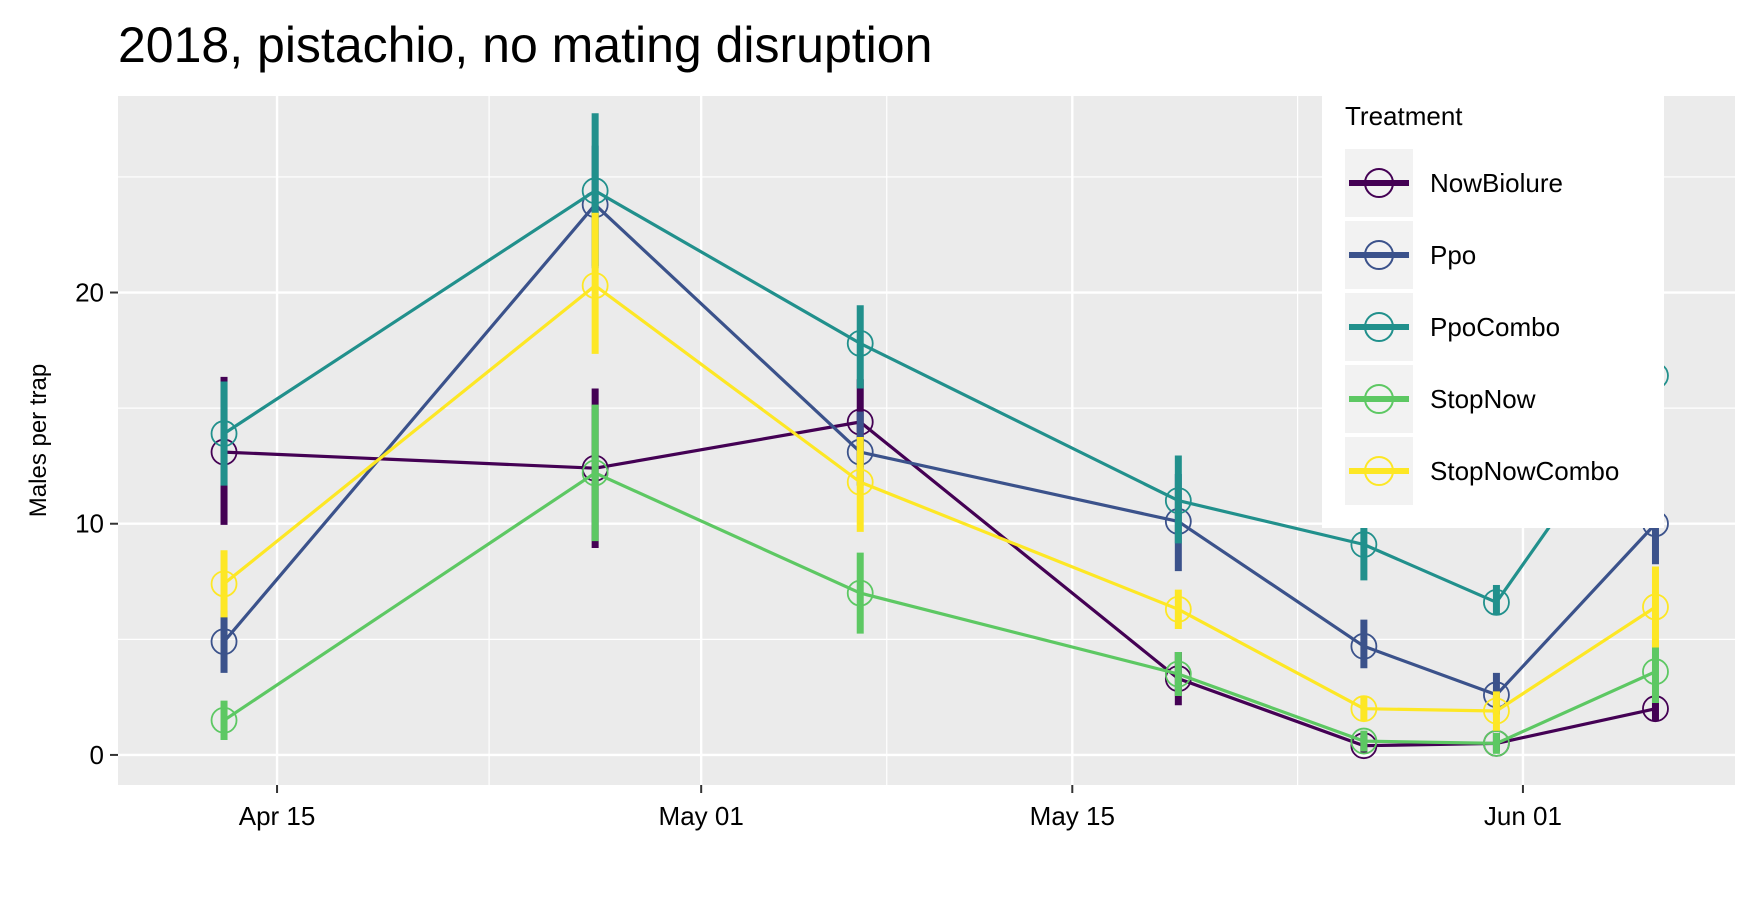  What do you see at coordinates (1495, 327) in the screenshot?
I see `legend-label: PpoCombo` at bounding box center [1495, 327].